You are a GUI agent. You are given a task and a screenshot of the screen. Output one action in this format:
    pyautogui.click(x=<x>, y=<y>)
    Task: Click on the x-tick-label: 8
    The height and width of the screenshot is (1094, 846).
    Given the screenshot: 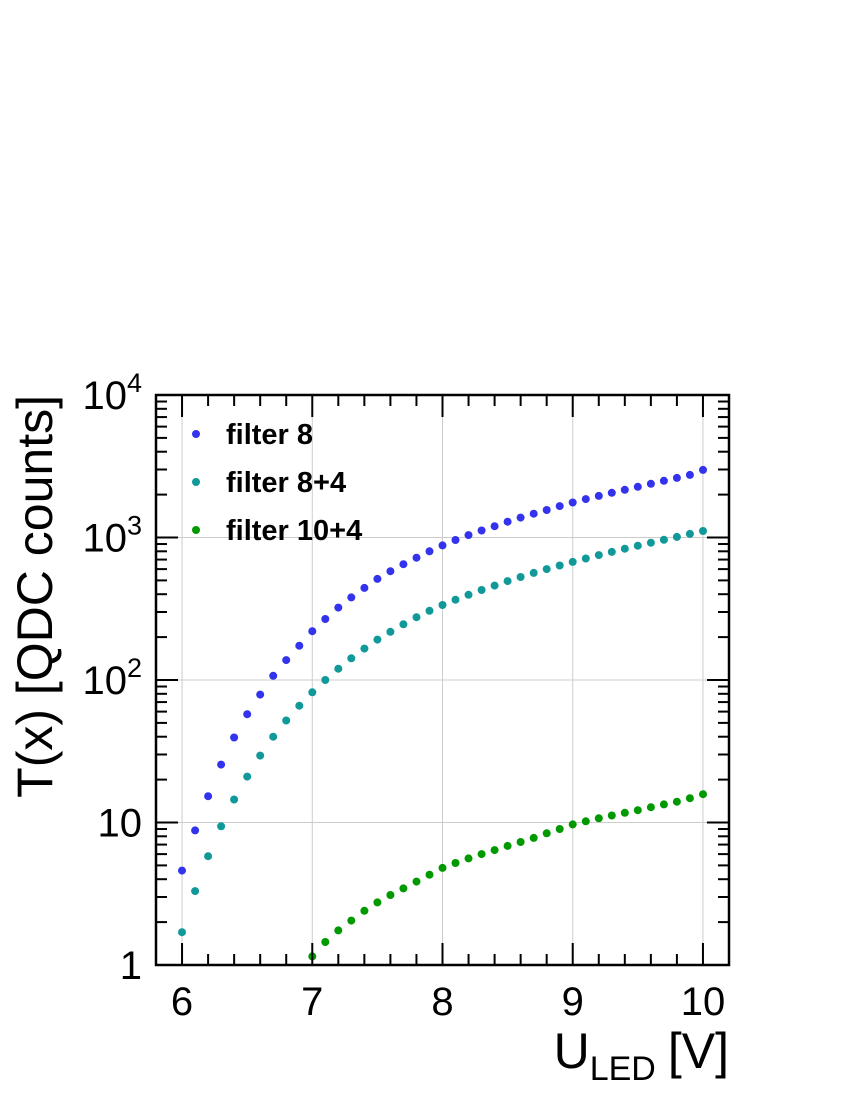 What is the action you would take?
    pyautogui.click(x=442, y=1002)
    